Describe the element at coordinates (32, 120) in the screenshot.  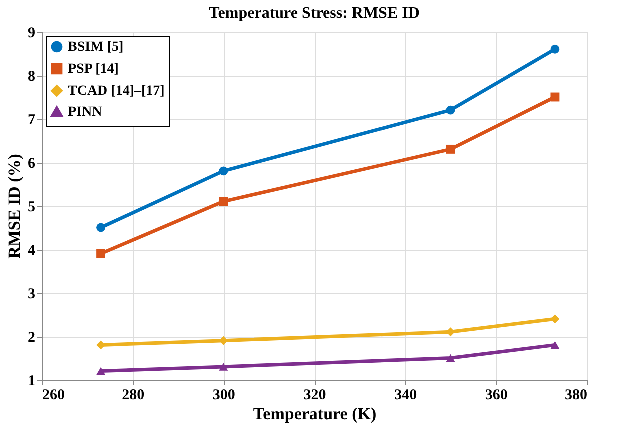
I see `y-tick-label: 7` at that location.